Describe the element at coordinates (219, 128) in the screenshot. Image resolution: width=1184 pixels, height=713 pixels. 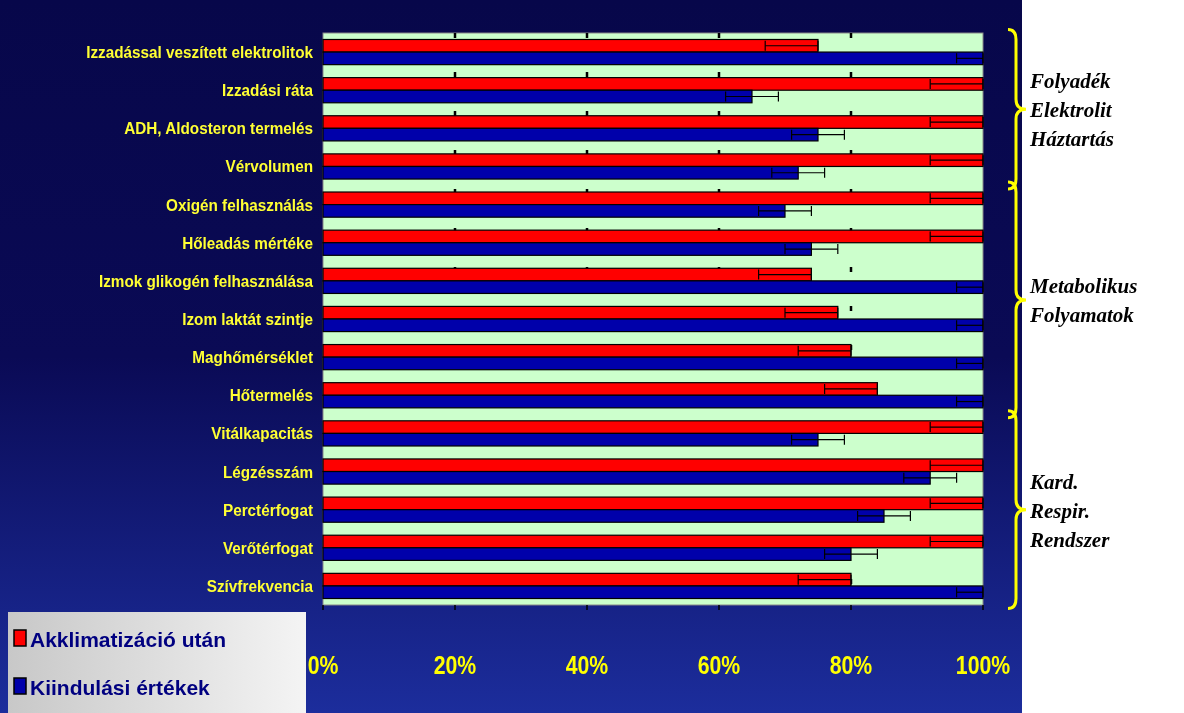
I see `y-tick-label: ADH, Aldosteron termelés` at that location.